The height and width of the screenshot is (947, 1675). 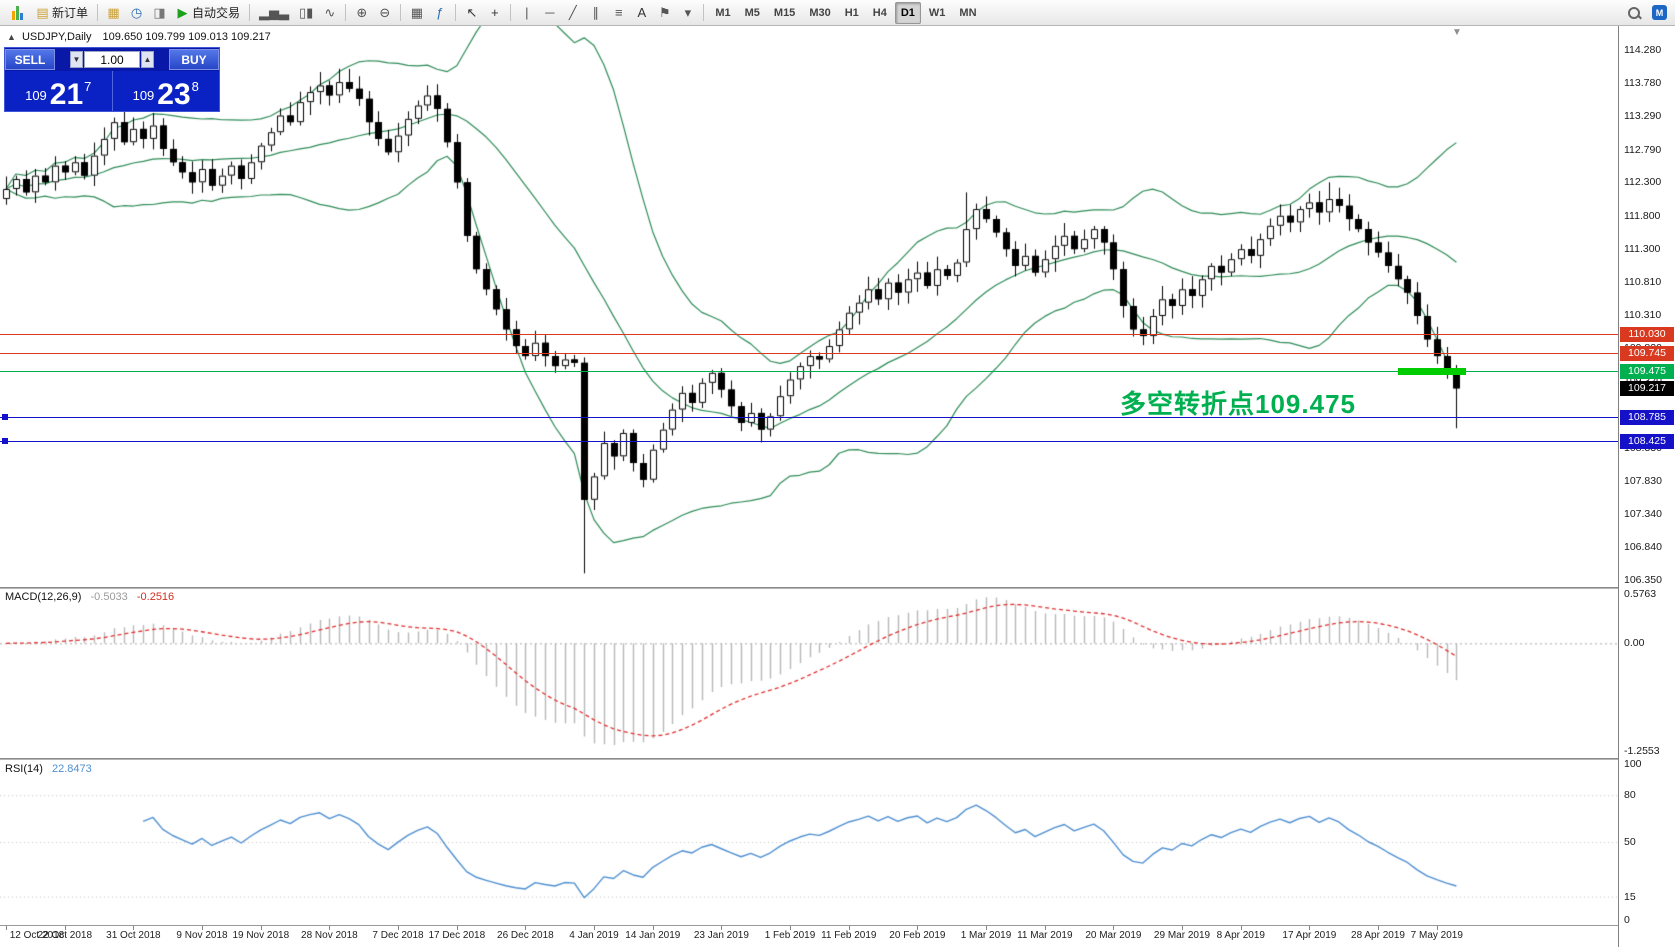 What do you see at coordinates (849, 935) in the screenshot?
I see `date-label: 11 Feb 2019` at bounding box center [849, 935].